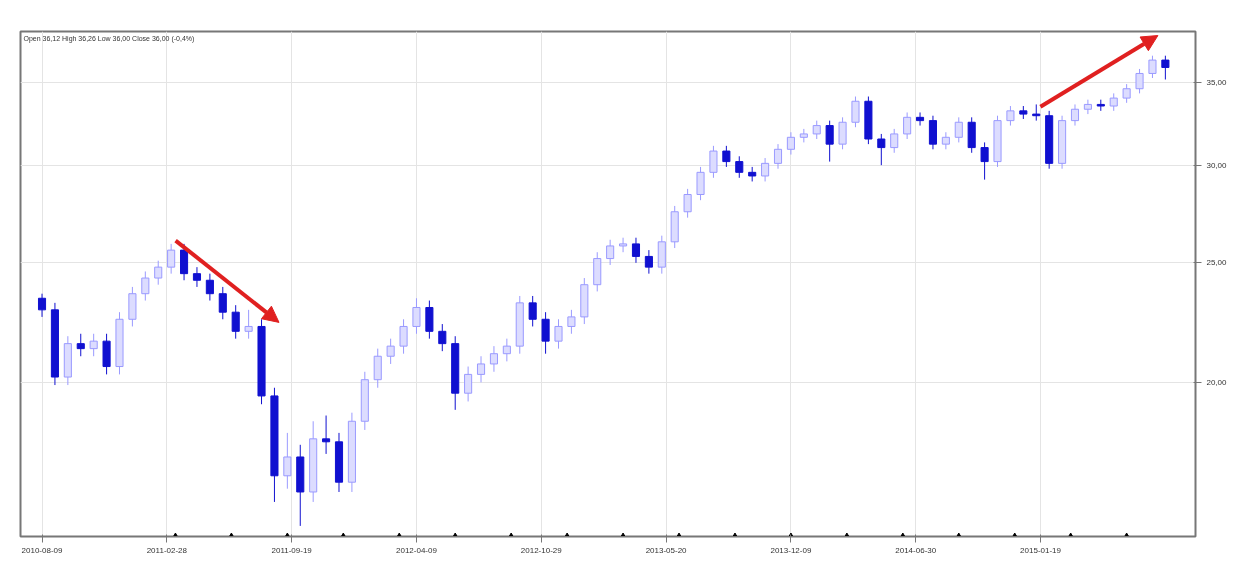  I want to click on x-tick-label: 2011-09-19, so click(292, 550).